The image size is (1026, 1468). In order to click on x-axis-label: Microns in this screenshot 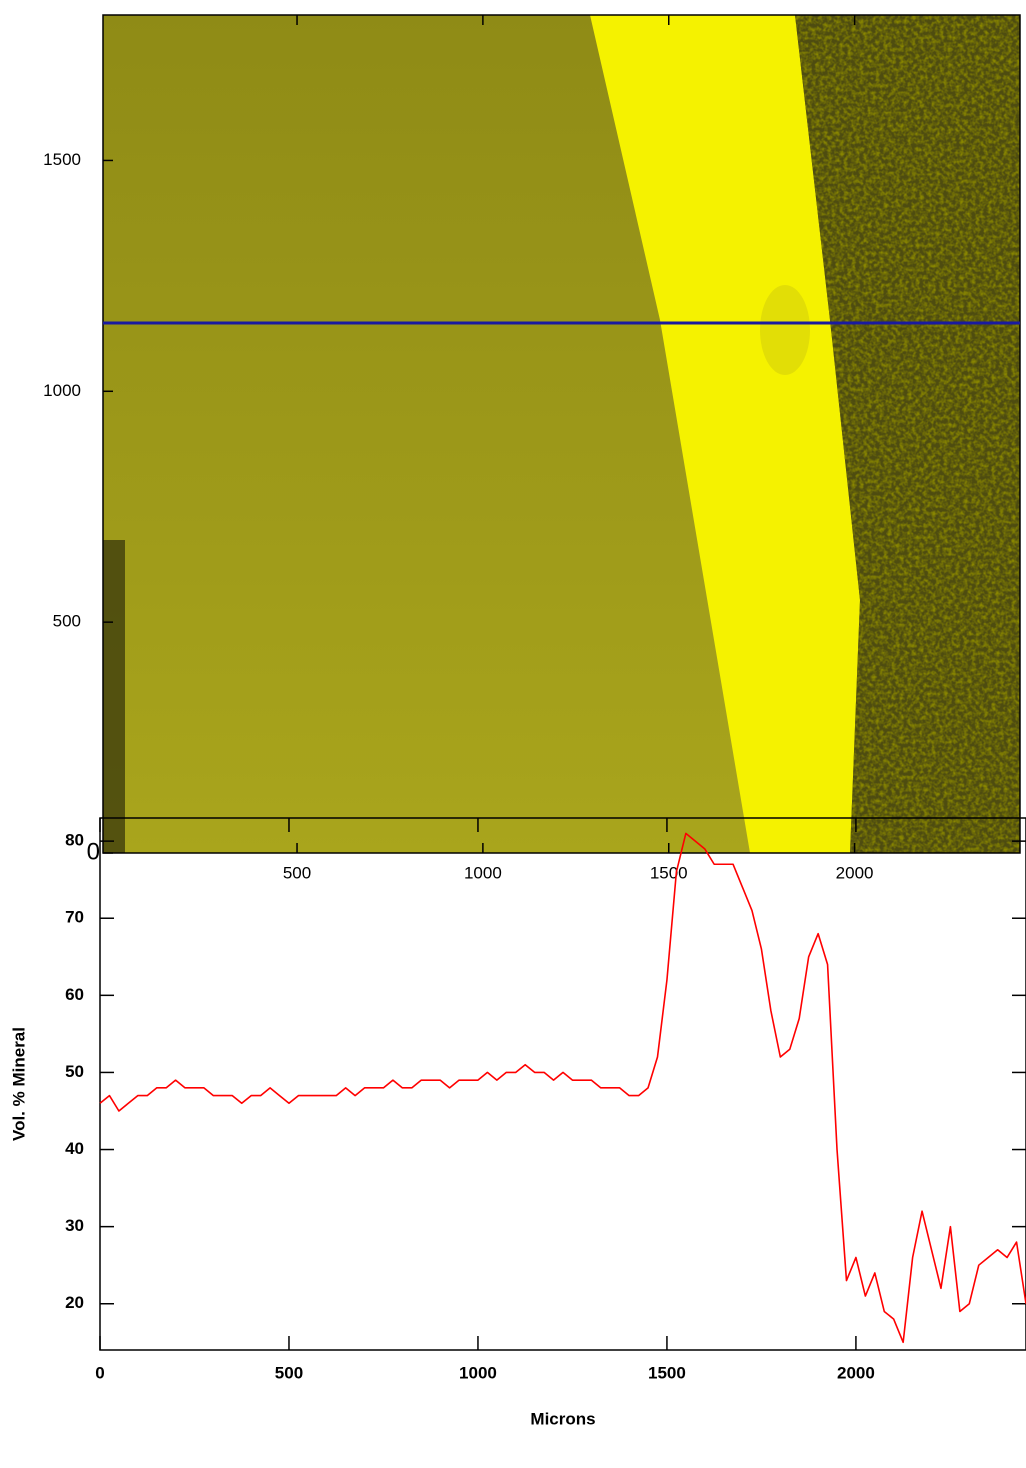, I will do `click(562, 1418)`.